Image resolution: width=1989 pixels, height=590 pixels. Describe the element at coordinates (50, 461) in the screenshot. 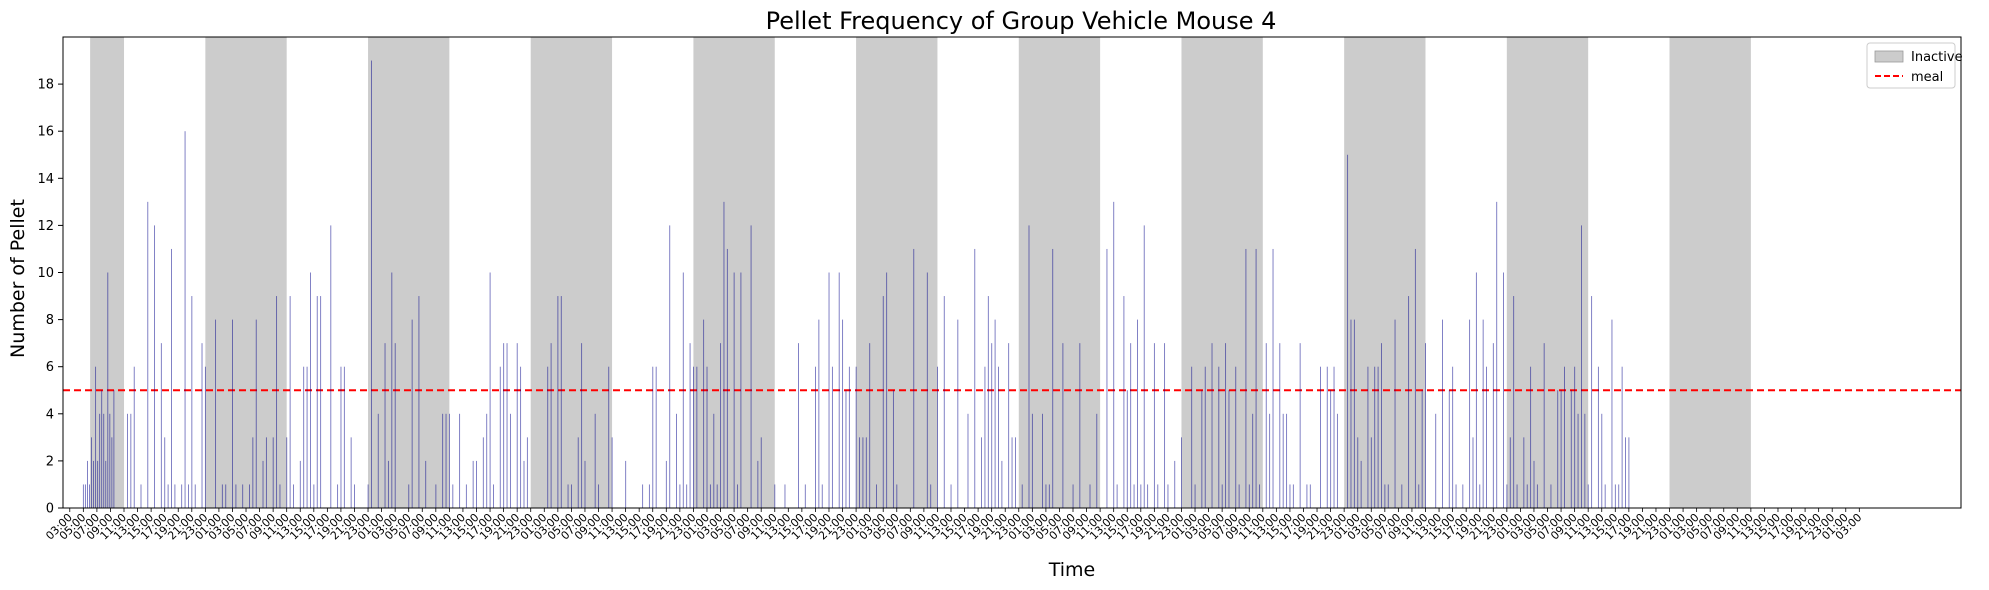

I see `y-tick-label: 2` at that location.